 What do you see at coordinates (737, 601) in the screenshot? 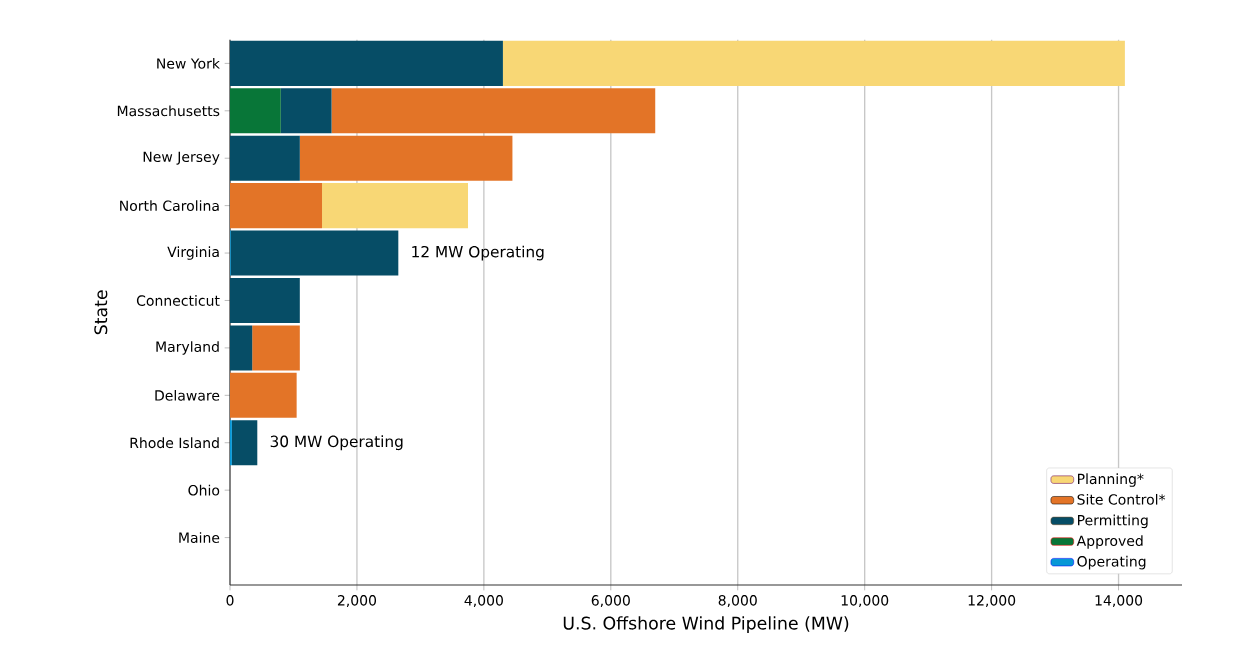
I see `x-tick-label: 8,000` at bounding box center [737, 601].